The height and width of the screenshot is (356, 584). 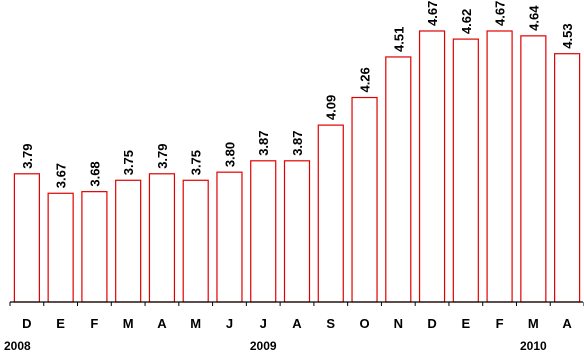 What do you see at coordinates (17, 346) in the screenshot?
I see `year-label: 2008` at bounding box center [17, 346].